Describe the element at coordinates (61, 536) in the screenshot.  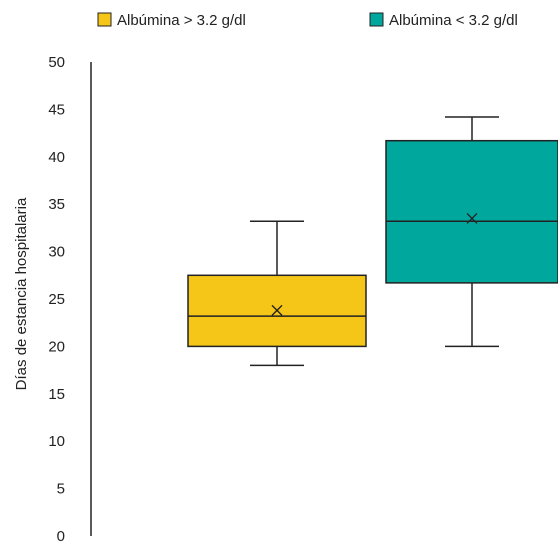
I see `y-tick-label: 0` at that location.